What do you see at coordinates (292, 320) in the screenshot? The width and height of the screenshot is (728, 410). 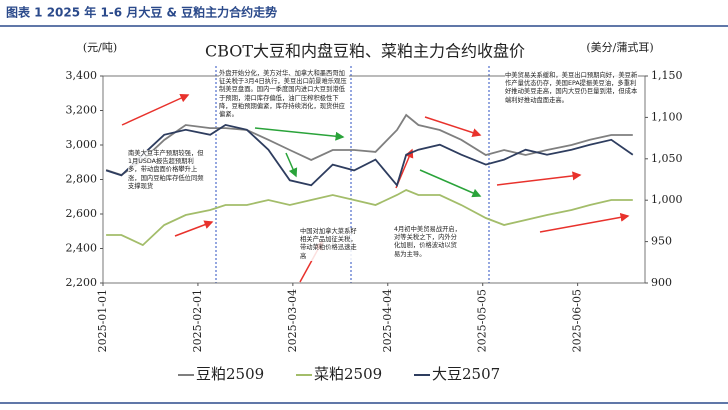 I see `x-tick-label: 2025-03-04` at bounding box center [292, 320].